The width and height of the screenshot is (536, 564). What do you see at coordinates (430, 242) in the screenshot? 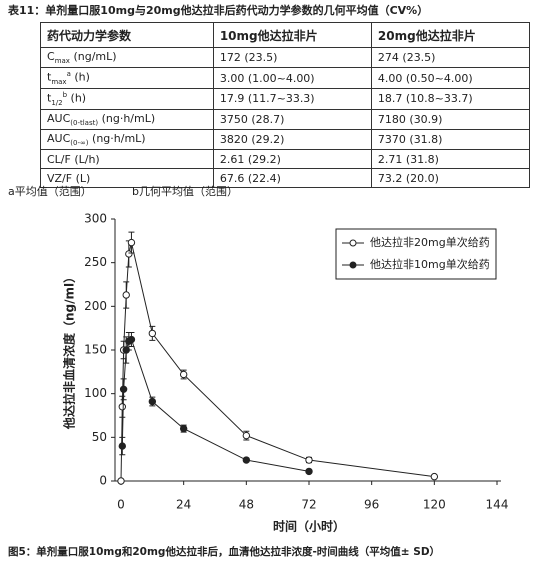
I see `legend-label: 他达拉非20mg单次给药` at bounding box center [430, 242].